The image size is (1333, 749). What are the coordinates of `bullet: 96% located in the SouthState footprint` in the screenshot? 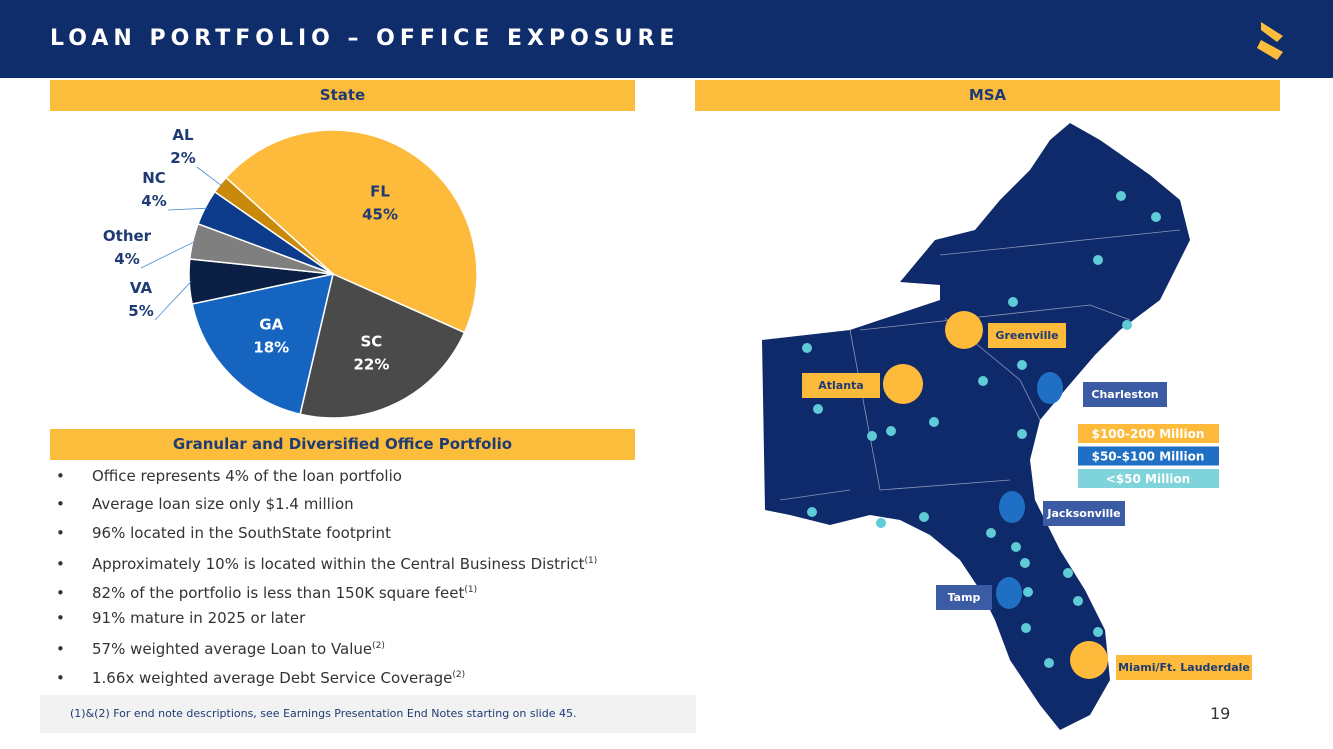 It's located at (326, 533).